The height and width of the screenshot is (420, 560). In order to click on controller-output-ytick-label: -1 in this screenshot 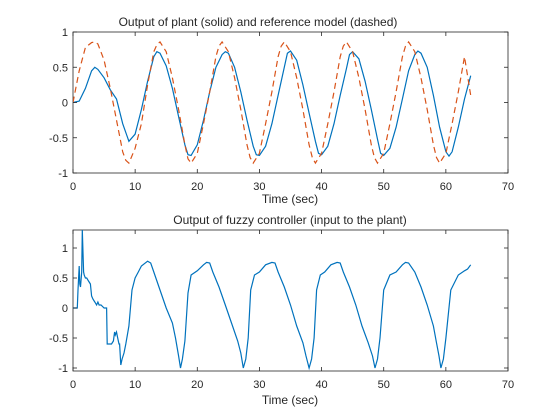, I will do `click(63, 369)`.